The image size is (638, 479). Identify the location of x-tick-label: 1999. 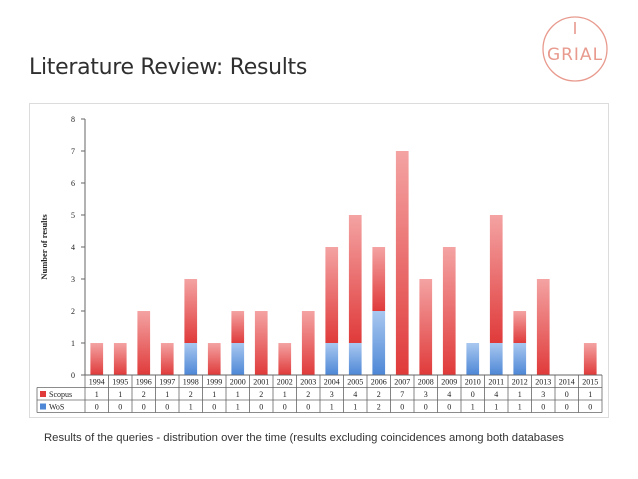
(214, 382).